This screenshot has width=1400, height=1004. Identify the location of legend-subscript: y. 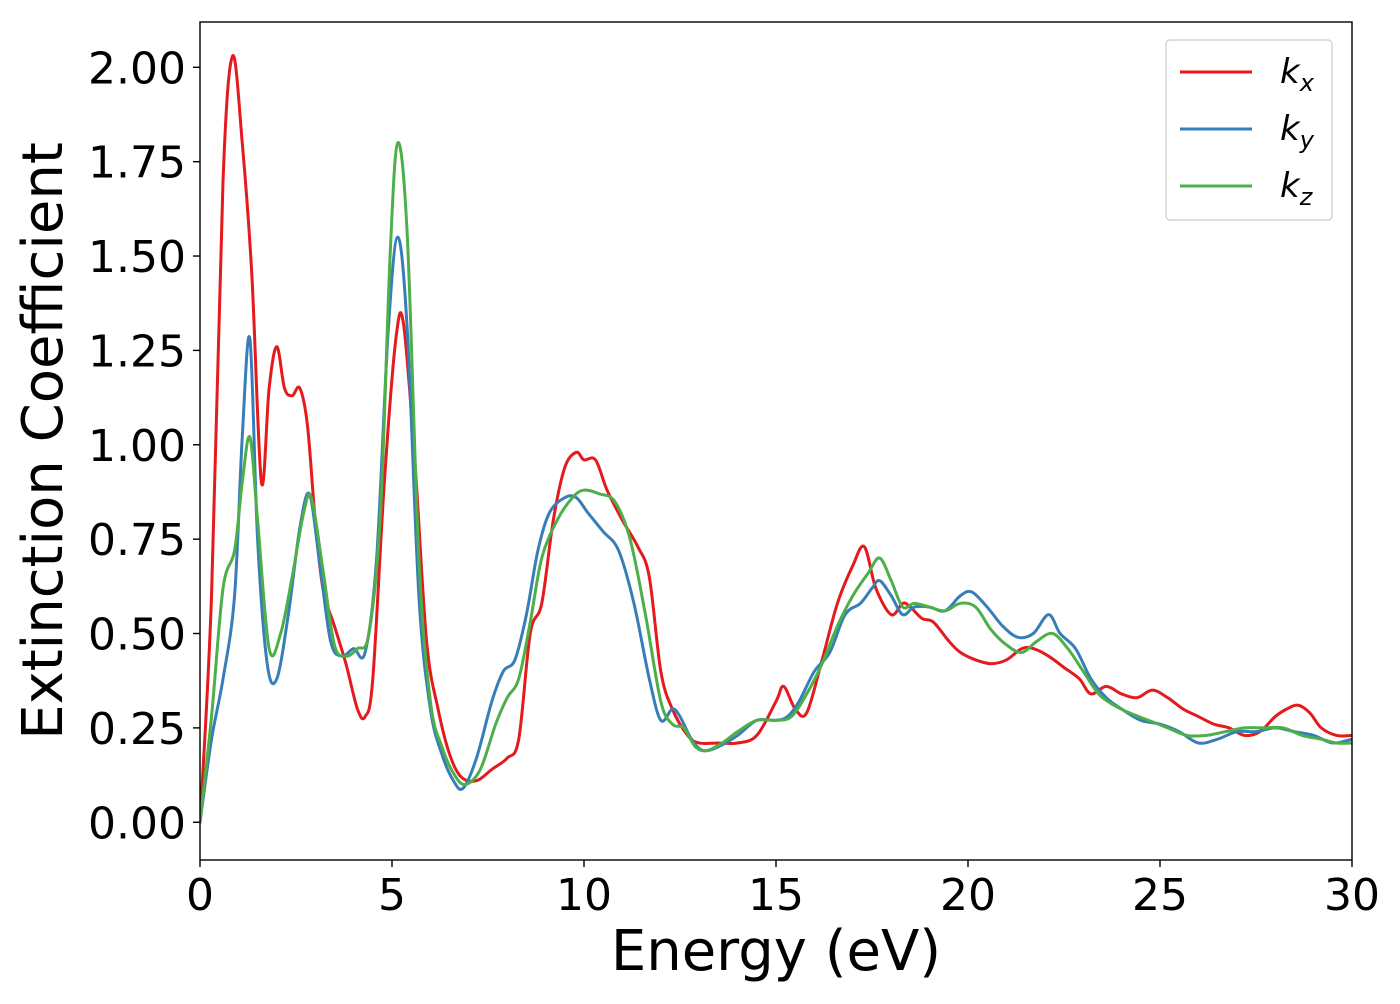
(1307, 140).